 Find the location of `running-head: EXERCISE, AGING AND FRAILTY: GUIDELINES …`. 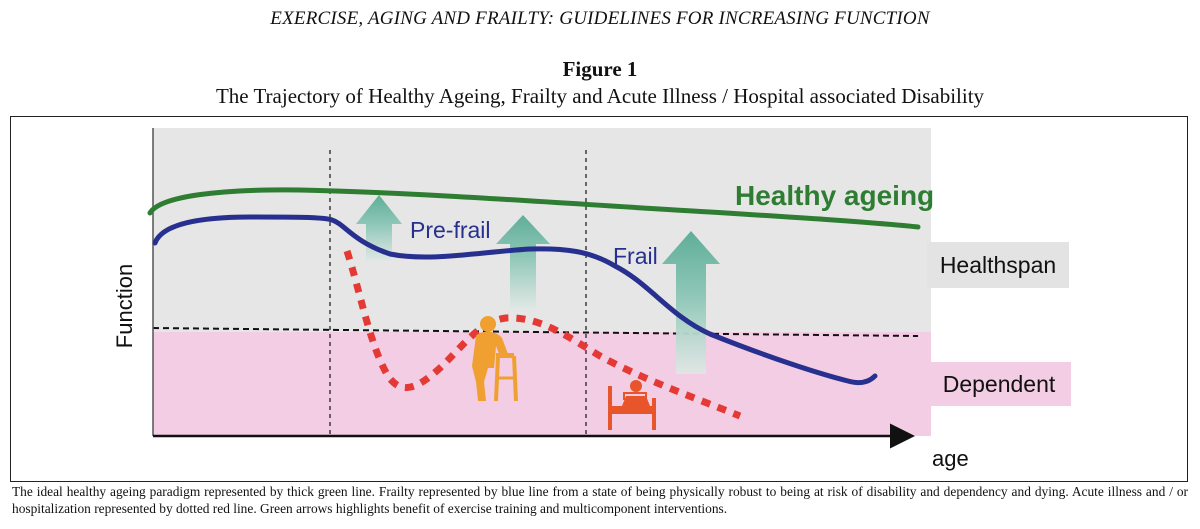

running-head: EXERCISE, AGING AND FRAILTY: GUIDELINES … is located at coordinates (600, 18).